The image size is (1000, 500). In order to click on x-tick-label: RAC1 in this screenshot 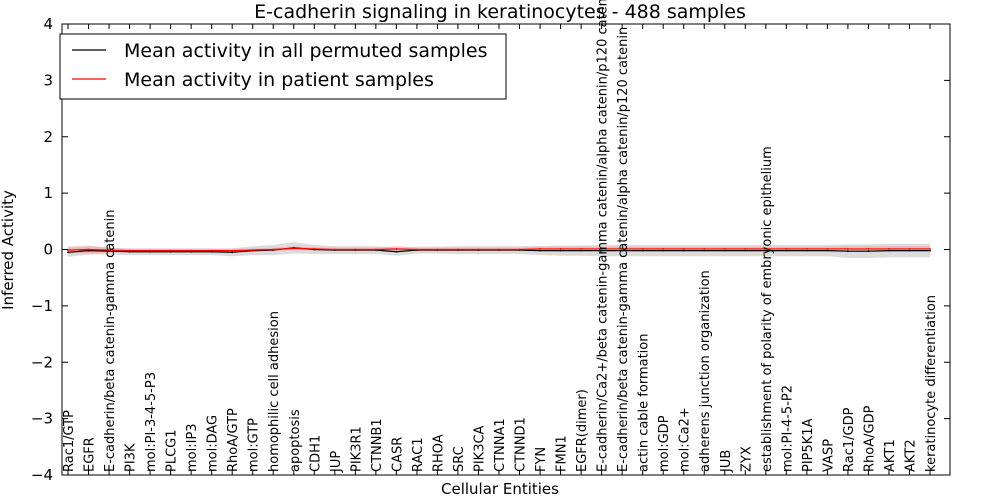, I will do `click(418, 454)`.